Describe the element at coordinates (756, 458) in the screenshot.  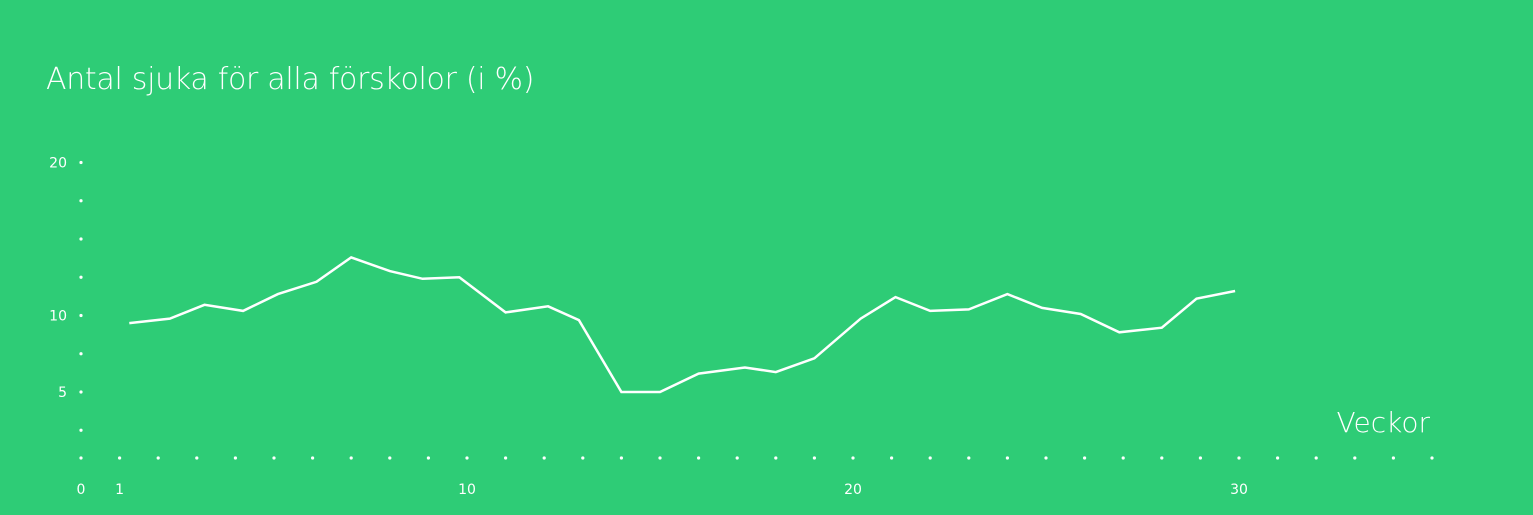
I see `x-axis-dots` at that location.